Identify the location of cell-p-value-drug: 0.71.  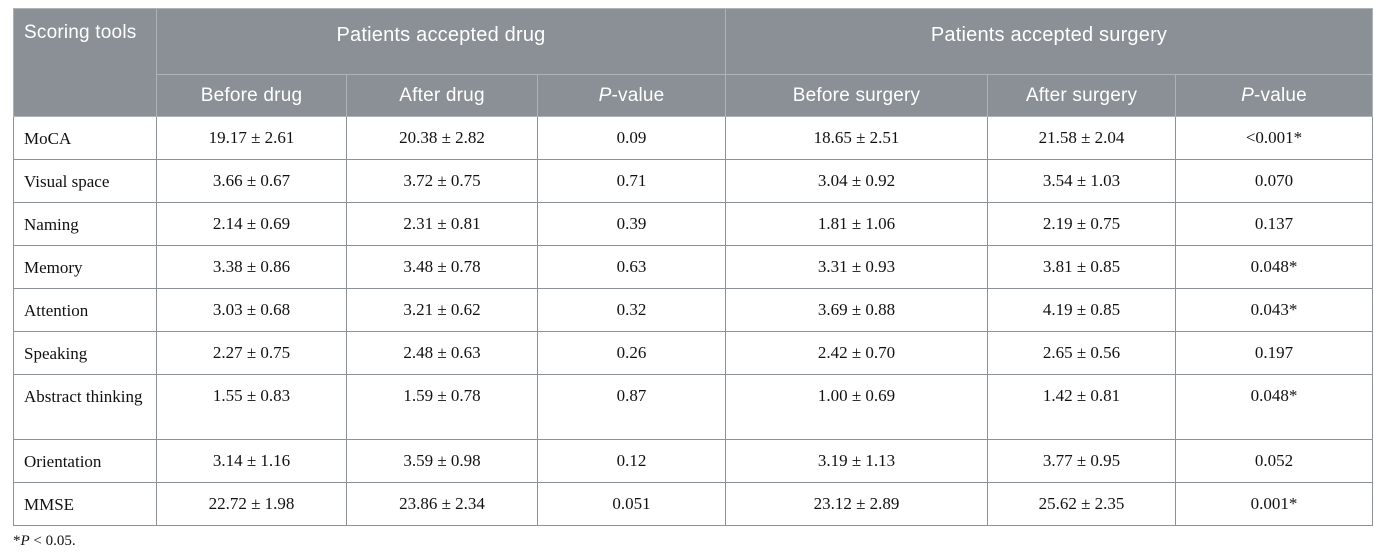
(631, 181).